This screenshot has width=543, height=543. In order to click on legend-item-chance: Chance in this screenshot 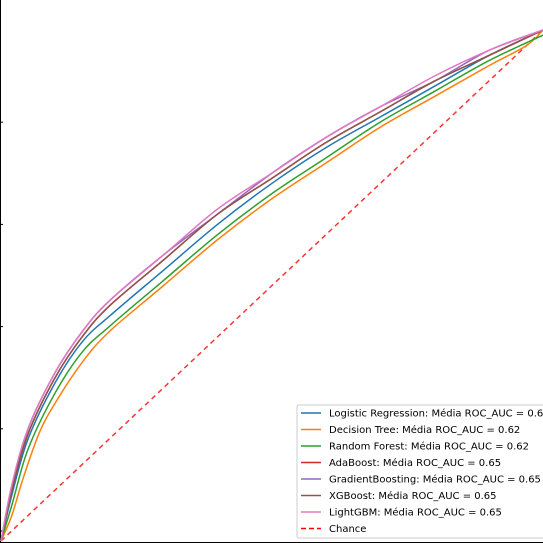, I will do `click(333, 529)`.